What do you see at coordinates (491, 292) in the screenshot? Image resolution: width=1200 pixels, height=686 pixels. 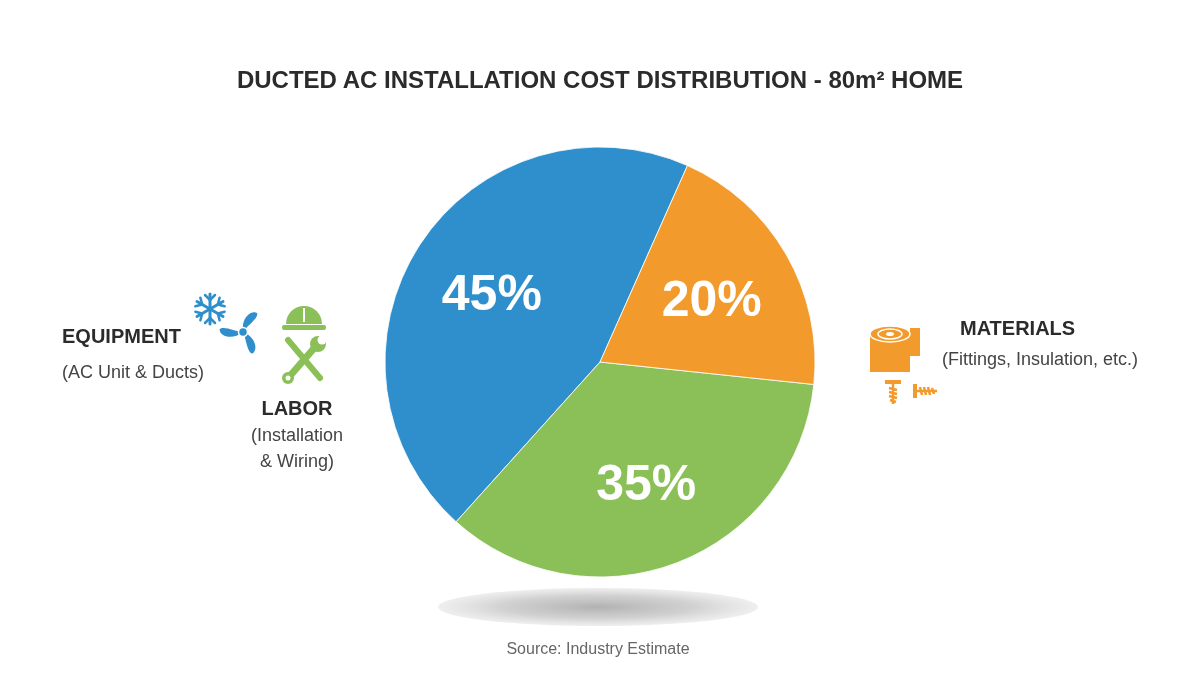 I see `data-label: 45%` at bounding box center [491, 292].